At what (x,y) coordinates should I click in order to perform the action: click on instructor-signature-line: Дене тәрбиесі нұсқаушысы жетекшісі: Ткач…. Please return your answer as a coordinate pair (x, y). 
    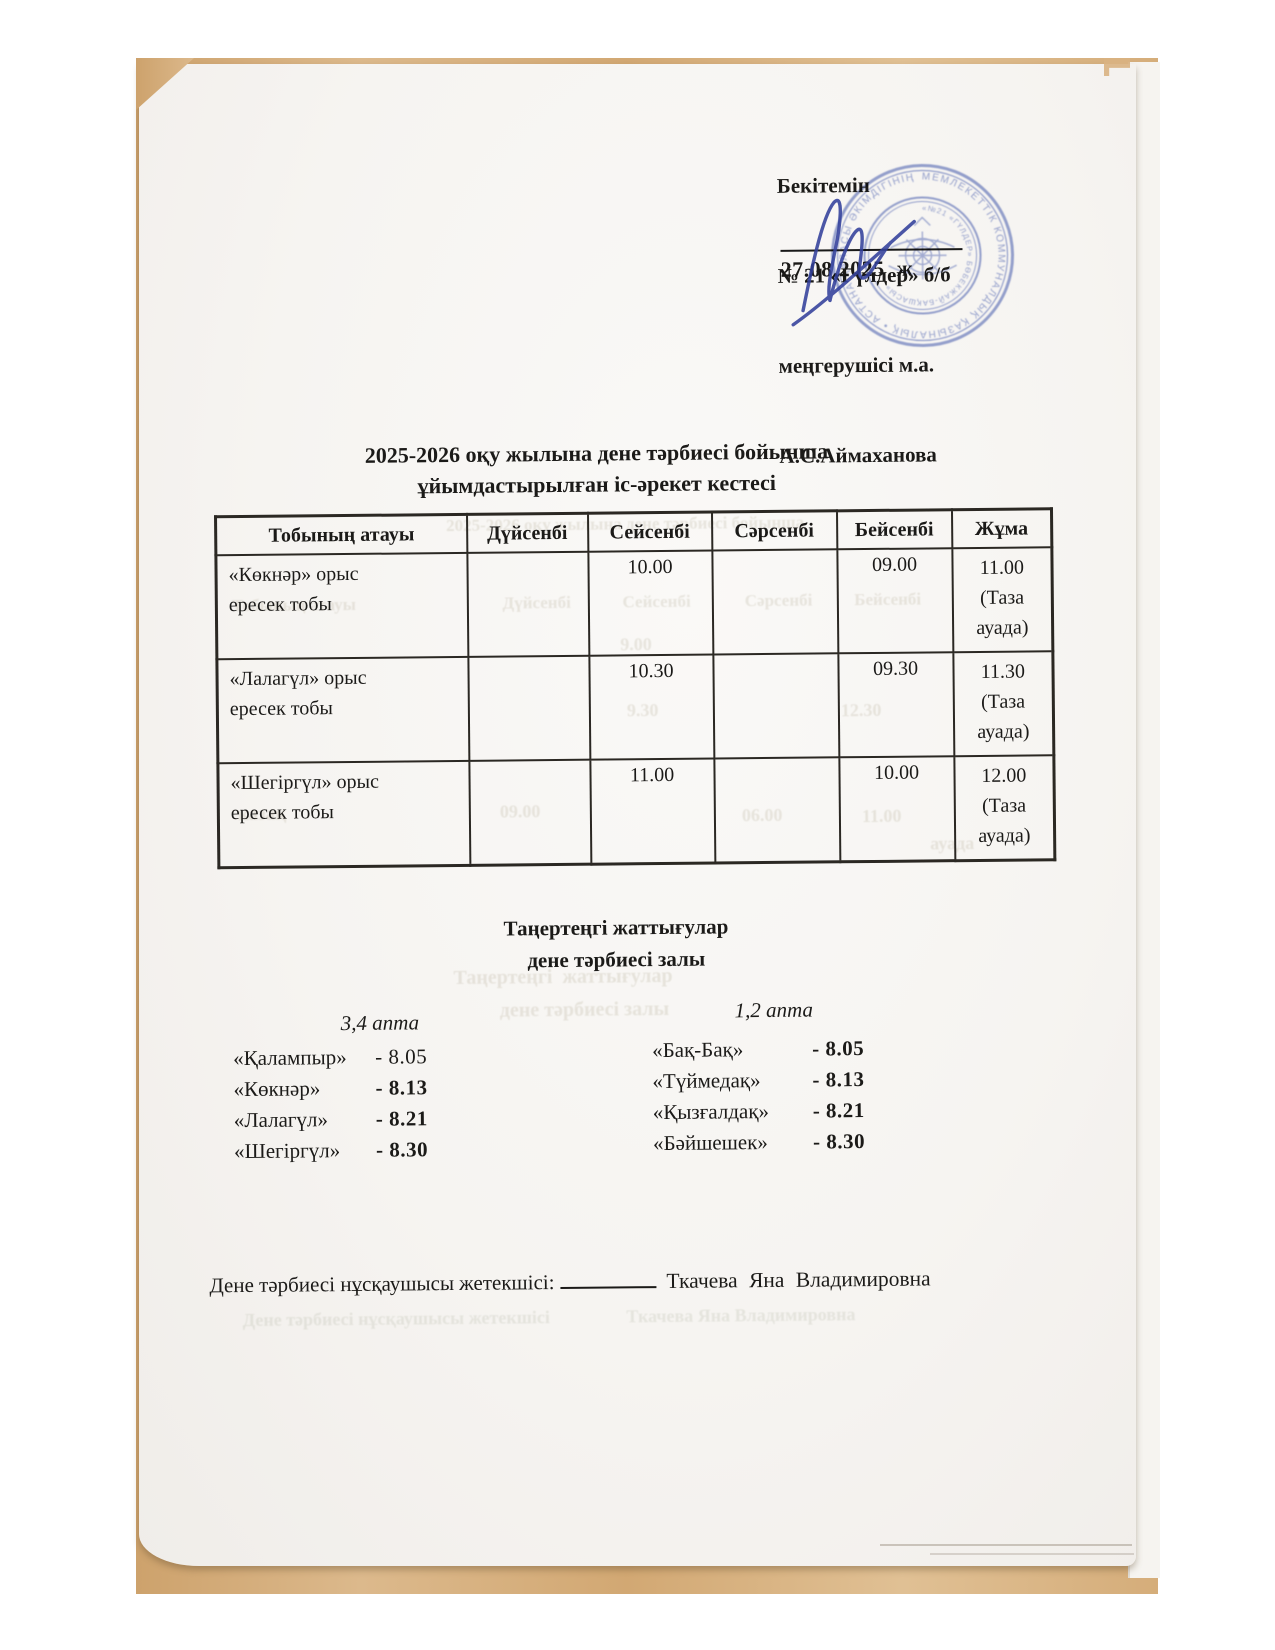
    Looking at the image, I should click on (629, 1280).